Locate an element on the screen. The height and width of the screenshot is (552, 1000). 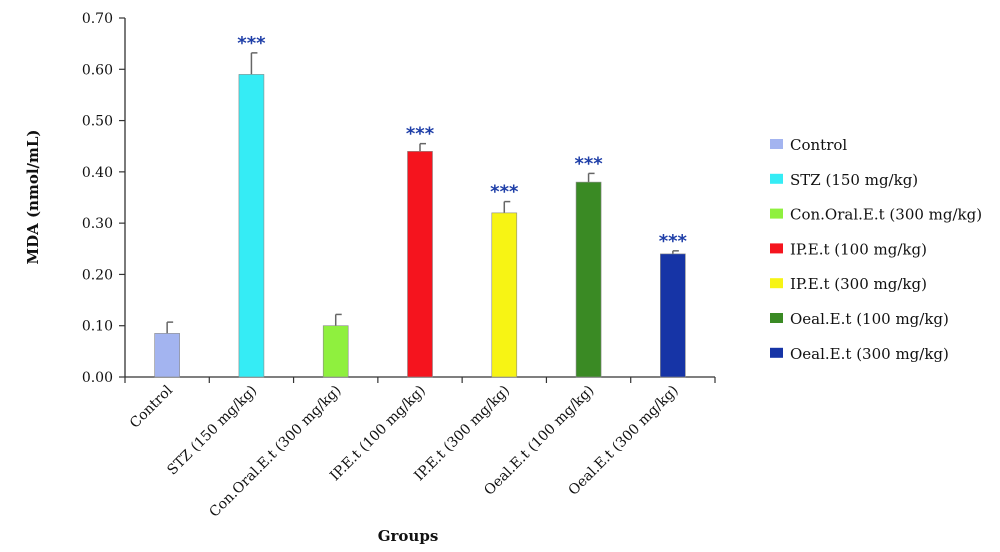
y-ticks: 0.00 0.10 0.20 0.30 0.40 0.50 0.60 0.70 is located at coordinates (103, 198).